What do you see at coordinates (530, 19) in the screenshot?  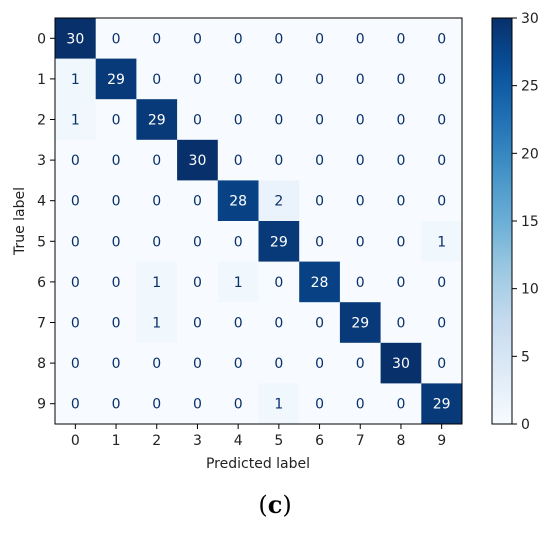 I see `colorbar-tick-label: 30` at bounding box center [530, 19].